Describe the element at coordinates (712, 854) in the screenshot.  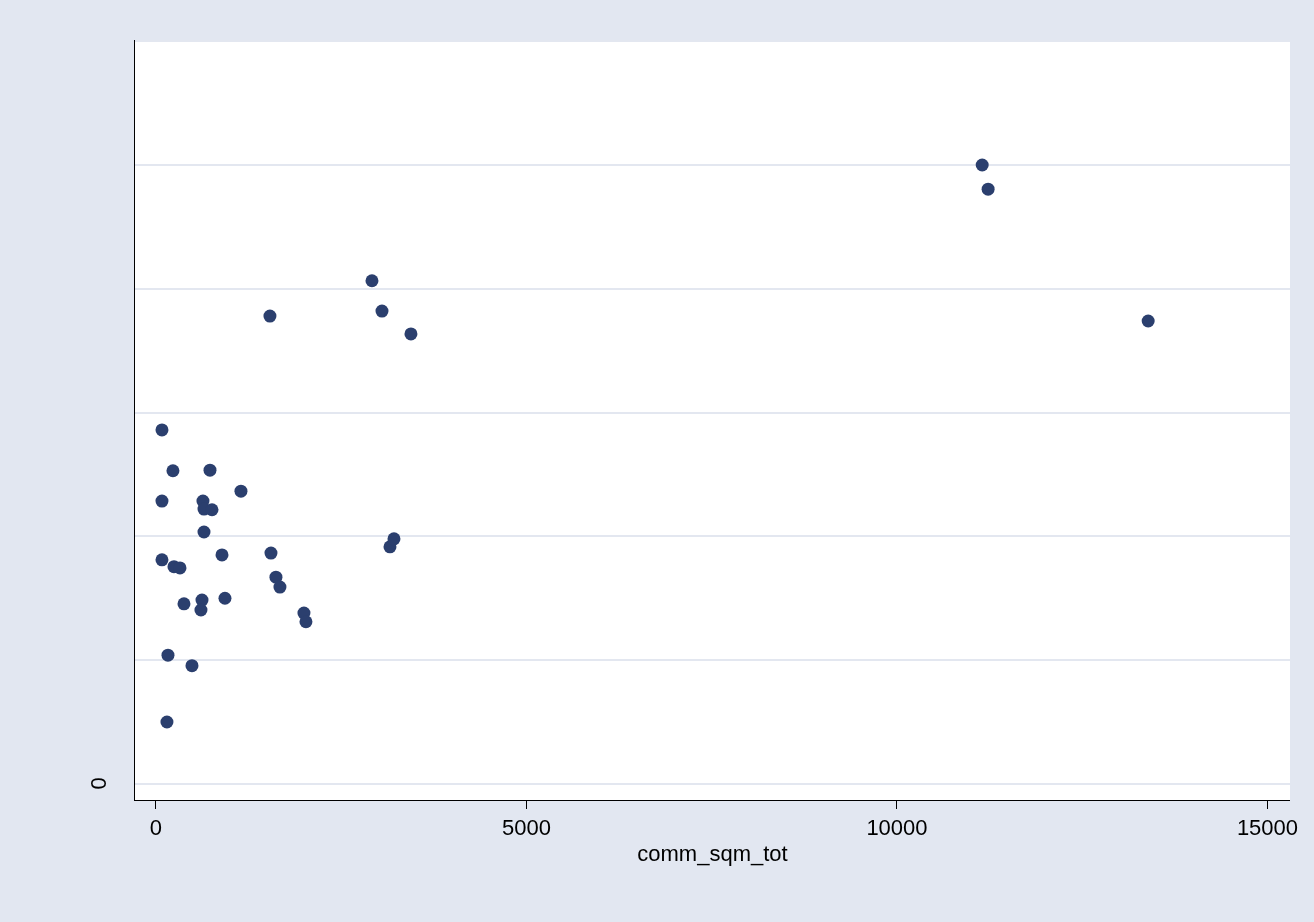
I see `x-axis-title: comm_sqm_tot` at that location.